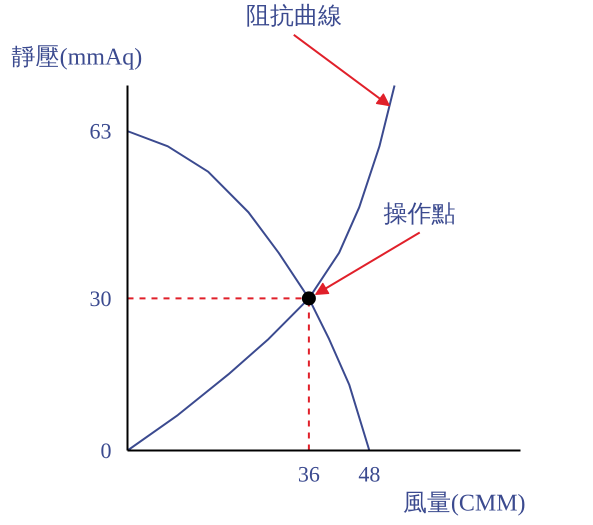 The image size is (593, 525). Describe the element at coordinates (101, 131) in the screenshot. I see `y-tick-label: 63` at that location.